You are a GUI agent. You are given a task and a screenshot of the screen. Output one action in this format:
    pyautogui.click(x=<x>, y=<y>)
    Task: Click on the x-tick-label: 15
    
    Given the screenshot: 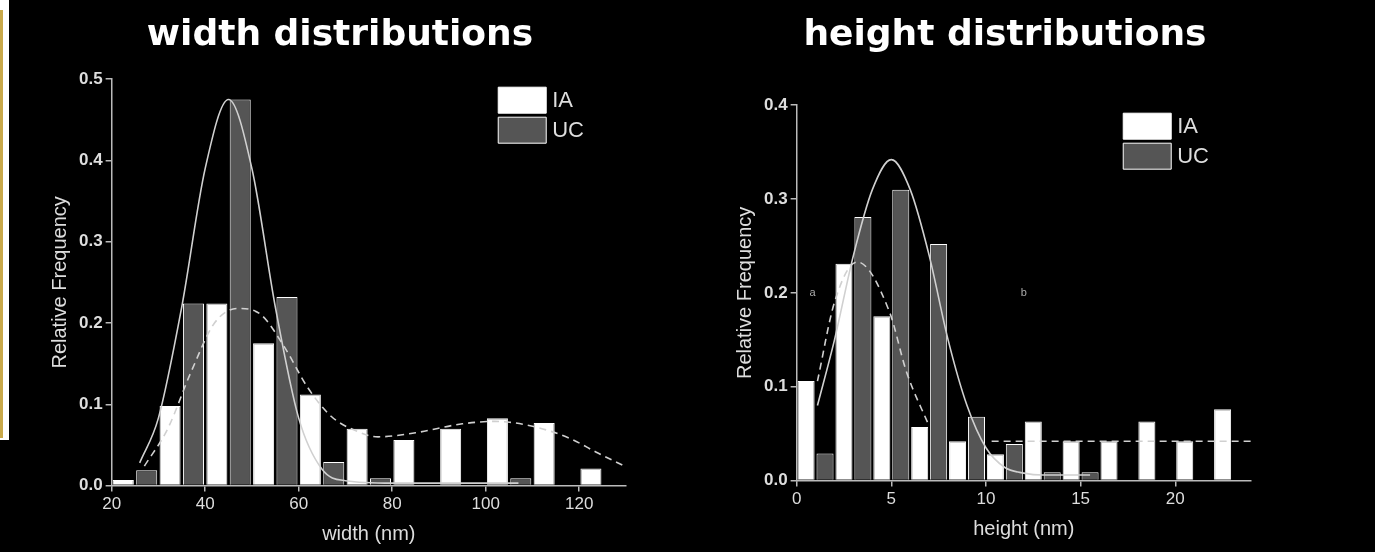 What is the action you would take?
    pyautogui.click(x=1081, y=499)
    